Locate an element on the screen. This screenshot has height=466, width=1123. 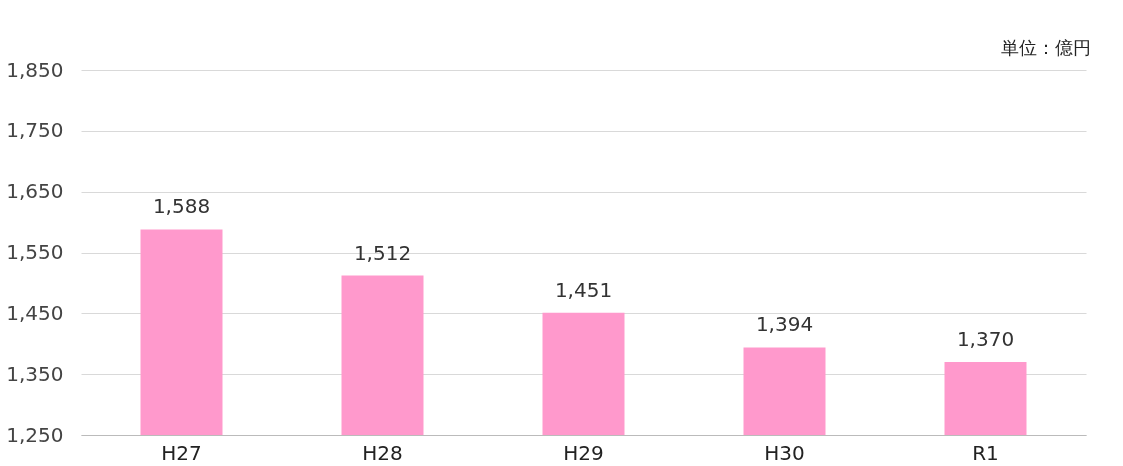
y-tick-label: 1,850 is located at coordinates (35, 69).